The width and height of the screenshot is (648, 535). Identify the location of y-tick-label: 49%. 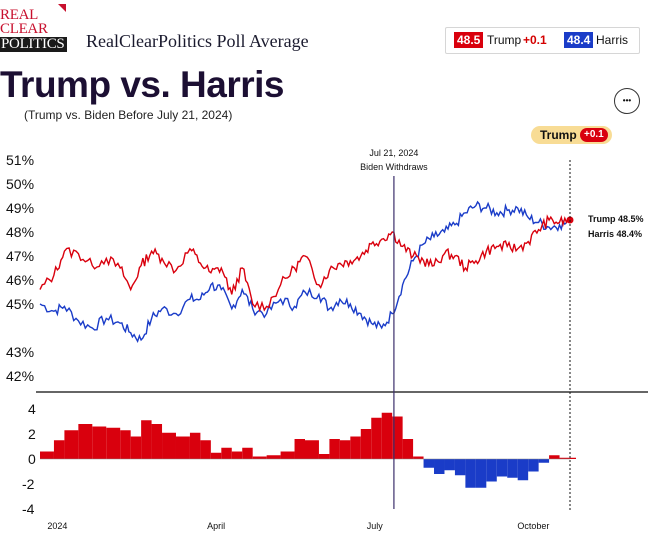
(20, 208).